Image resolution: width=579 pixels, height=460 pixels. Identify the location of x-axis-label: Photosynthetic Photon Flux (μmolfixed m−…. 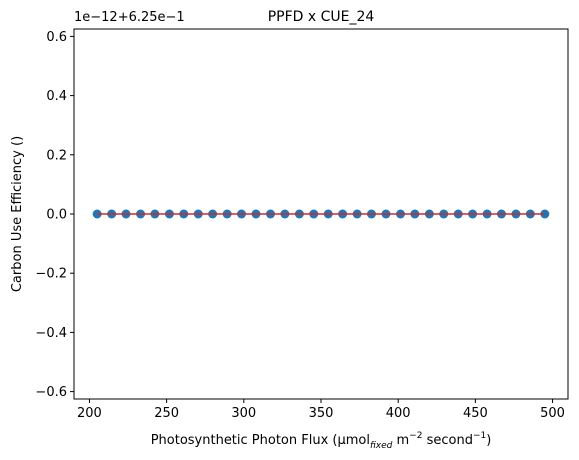
(321, 441).